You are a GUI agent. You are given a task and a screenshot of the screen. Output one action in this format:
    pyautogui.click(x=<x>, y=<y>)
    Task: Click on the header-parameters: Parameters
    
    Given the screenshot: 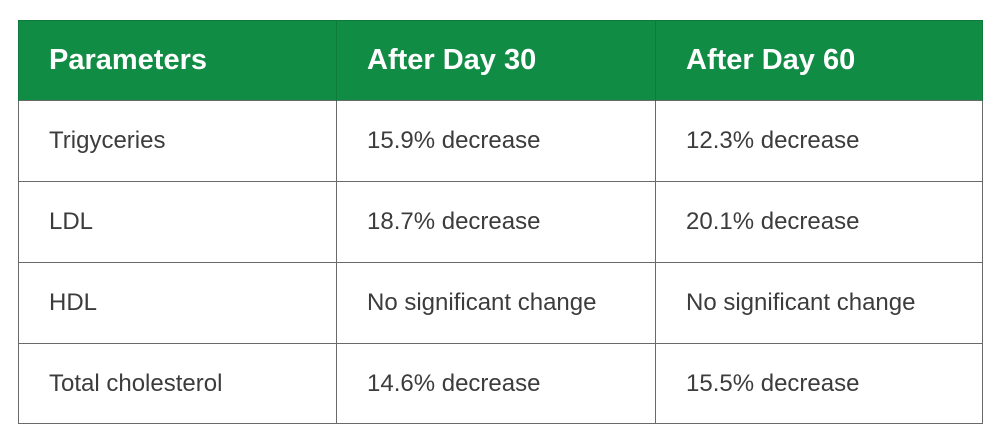 What is the action you would take?
    pyautogui.click(x=177, y=60)
    